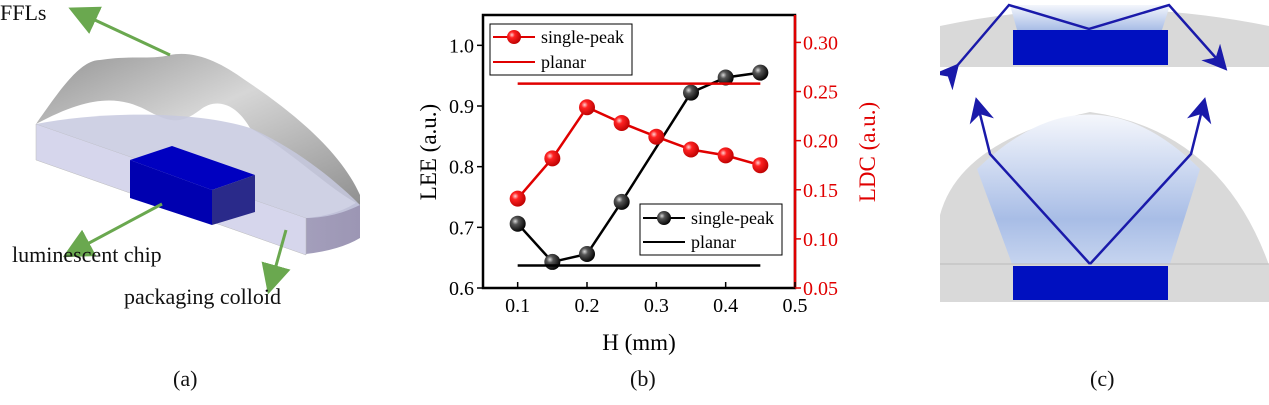 The height and width of the screenshot is (405, 1269). Describe the element at coordinates (638, 342) in the screenshot. I see `x-axis-label: H (mm)` at that location.